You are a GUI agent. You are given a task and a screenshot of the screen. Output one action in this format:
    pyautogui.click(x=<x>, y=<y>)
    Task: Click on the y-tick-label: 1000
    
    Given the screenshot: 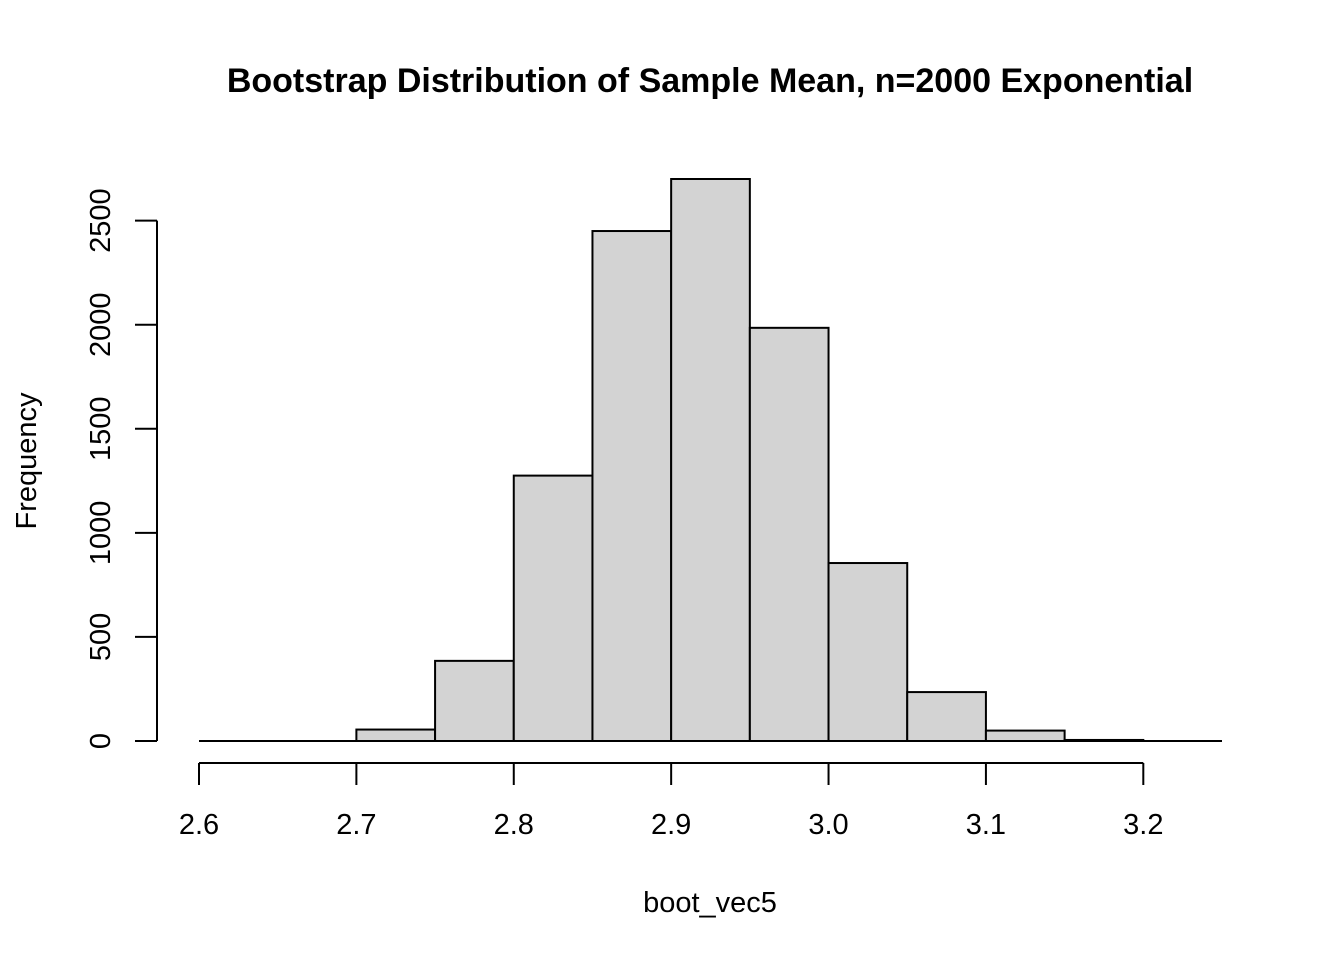 What is the action you would take?
    pyautogui.click(x=101, y=533)
    